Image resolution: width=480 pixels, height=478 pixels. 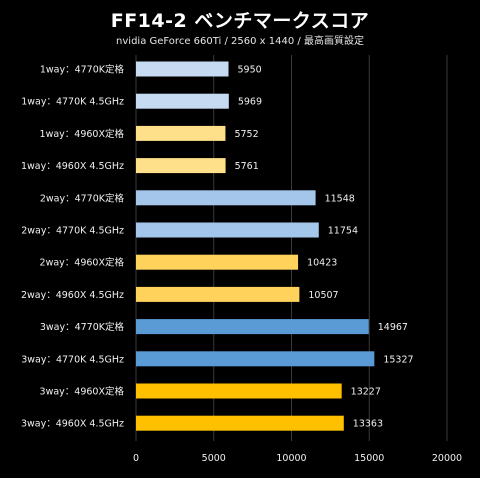 What do you see at coordinates (369, 458) in the screenshot?
I see `x-tick-label: 15000` at bounding box center [369, 458].